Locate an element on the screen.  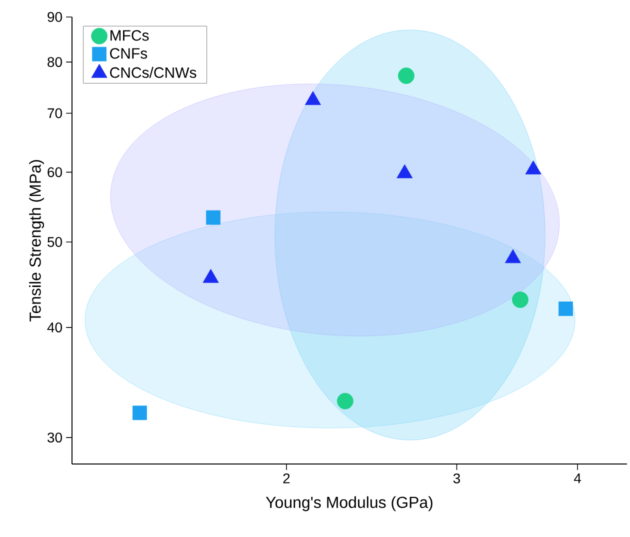
x-axis-title: Young's Modulus (GPa) is located at coordinates (349, 504).